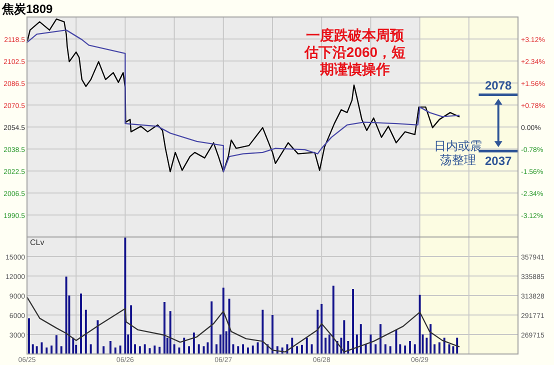  I want to click on annotation: CLv, so click(37, 242).